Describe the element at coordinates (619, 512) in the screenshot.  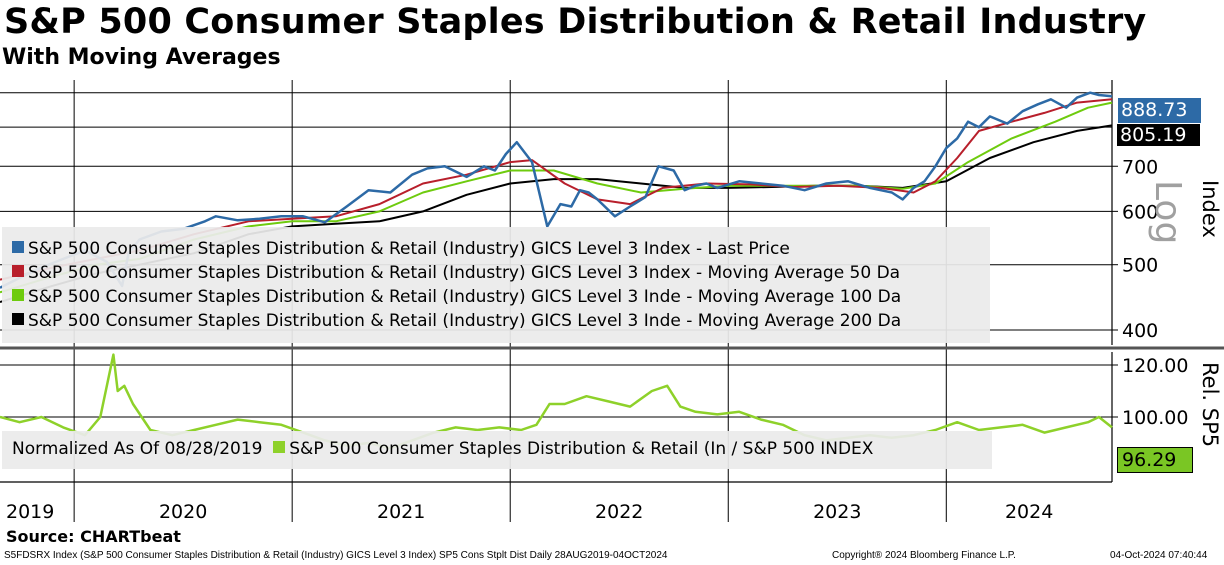
I see `year-tick-label: 2022` at that location.